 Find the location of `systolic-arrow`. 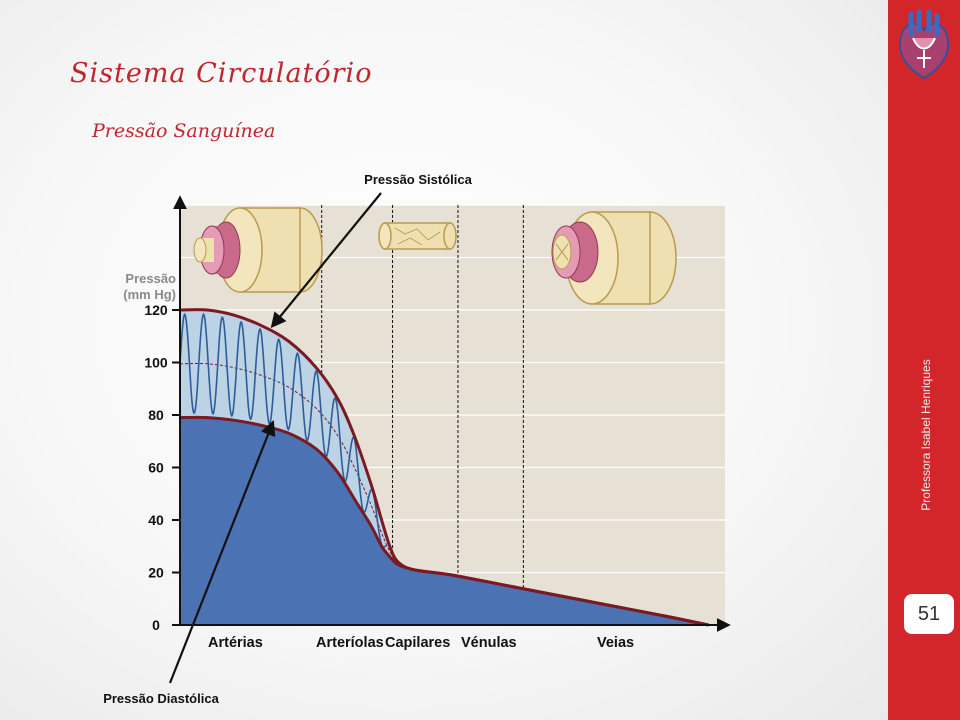

systolic-arrow is located at coordinates (326, 260).